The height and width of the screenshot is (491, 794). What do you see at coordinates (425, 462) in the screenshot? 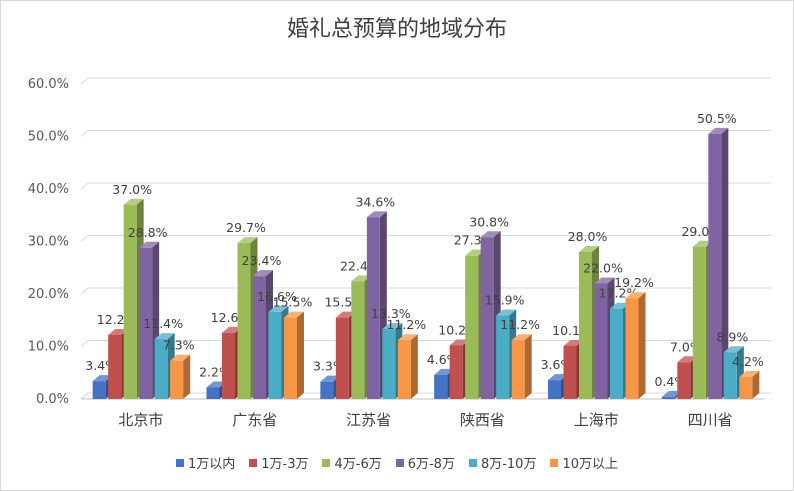
I see `legend-item: 6万-8万` at bounding box center [425, 462].